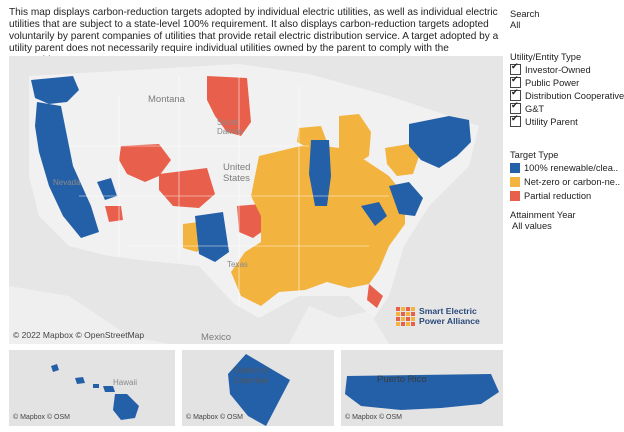 The image size is (624, 432). Describe the element at coordinates (214, 417) in the screenshot. I see `dc-attribution: © Mapbox © OSM` at that location.